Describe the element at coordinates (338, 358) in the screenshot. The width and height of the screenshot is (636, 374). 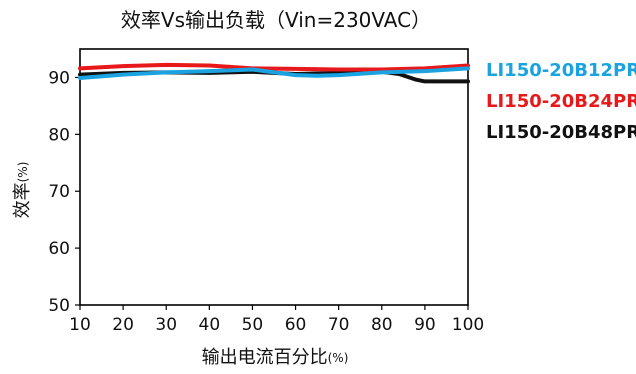
I see `x-axis-unit: (%)` at that location.